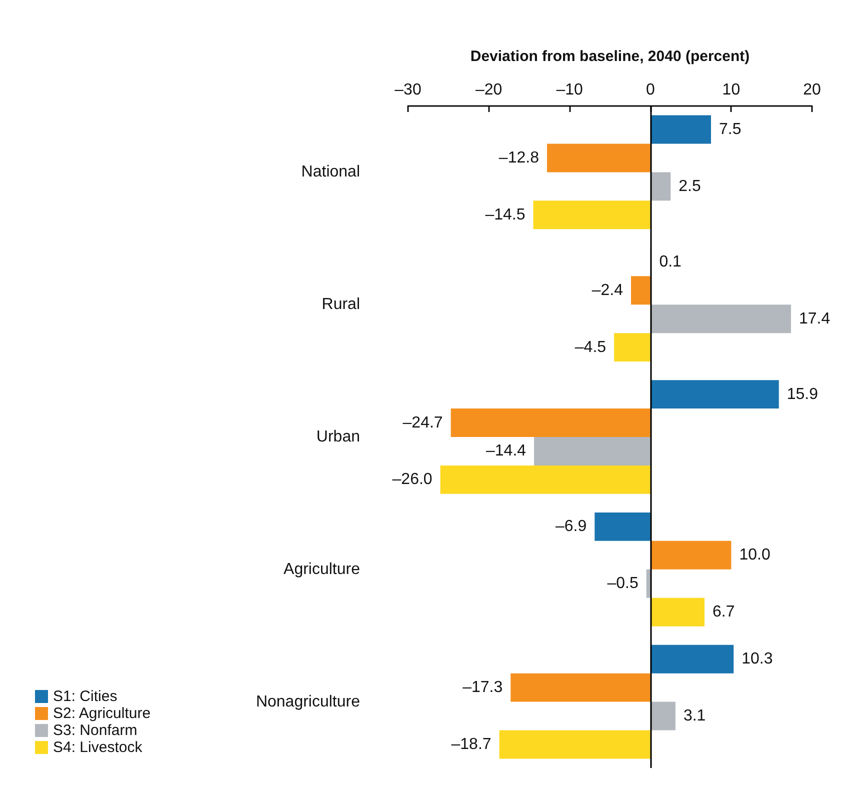  What do you see at coordinates (98, 747) in the screenshot?
I see `legend-label: S4: Livestock` at bounding box center [98, 747].